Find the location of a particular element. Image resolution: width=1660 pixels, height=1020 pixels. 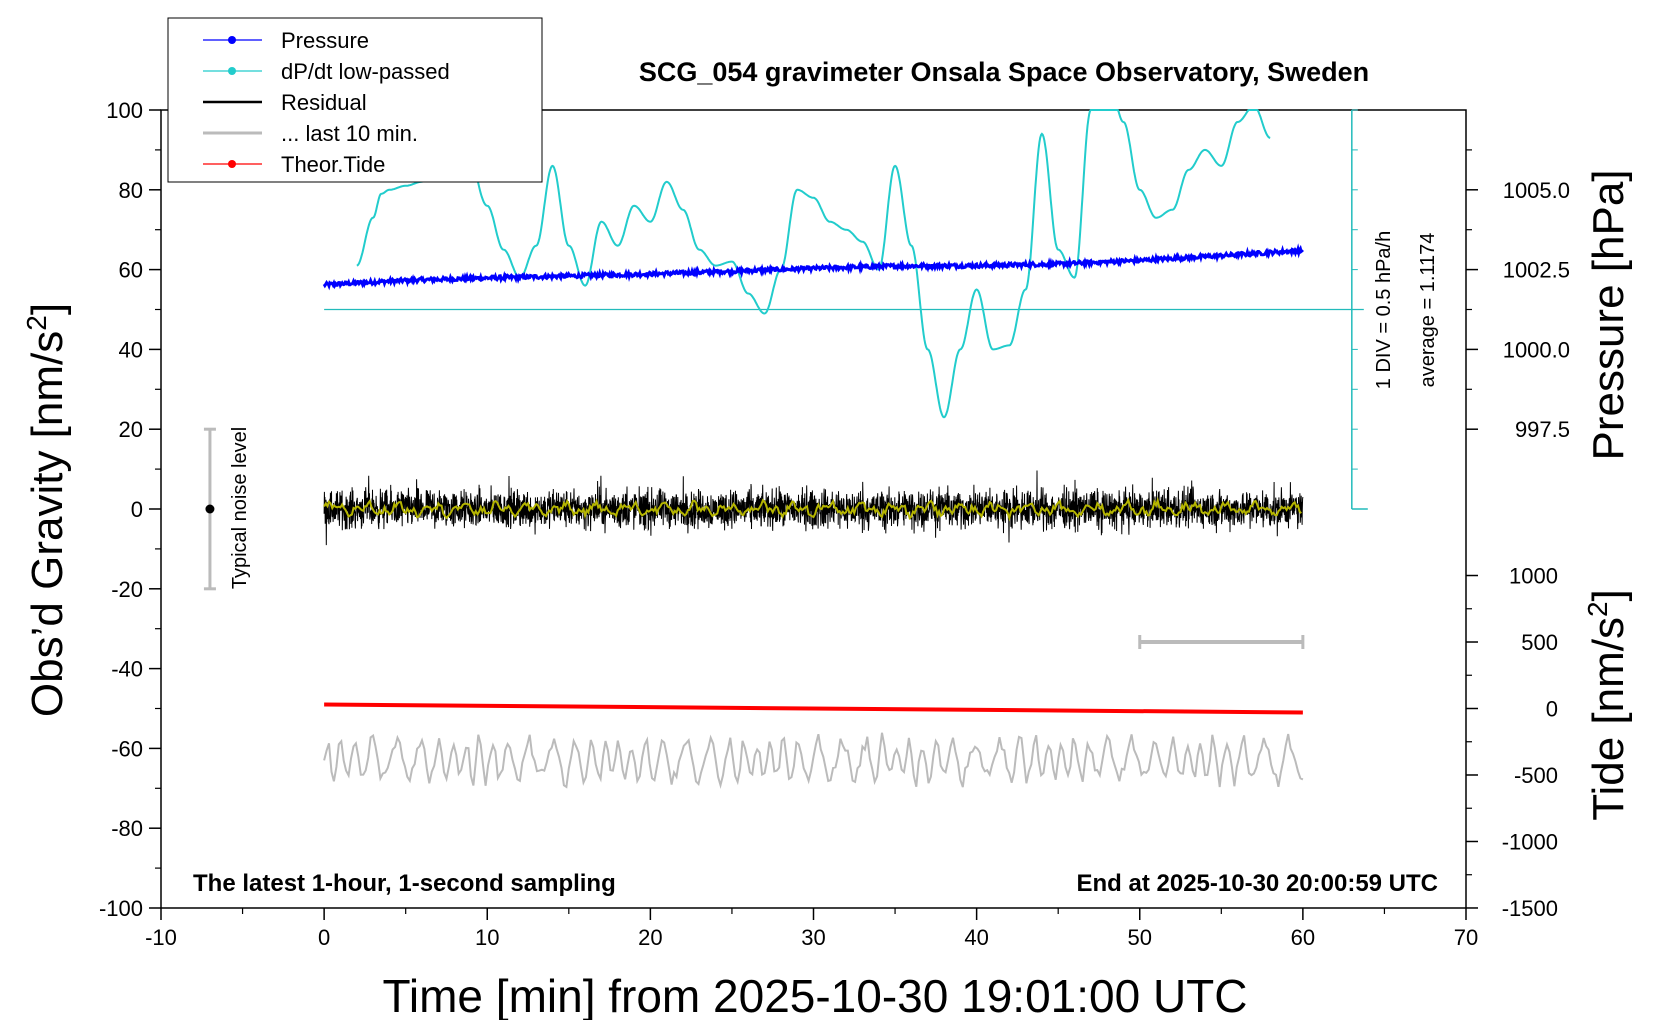

annotation-bottom-left: The latest 1-hour, 1-second sampling is located at coordinates (404, 883).